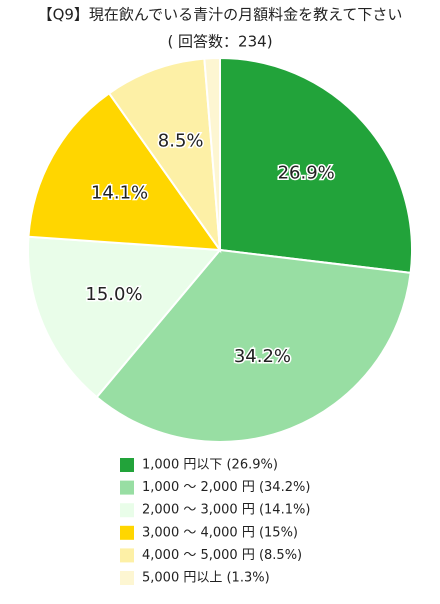 This screenshot has width=440, height=604. What do you see at coordinates (306, 173) in the screenshot?
I see `slice-label: 26.9%` at bounding box center [306, 173].